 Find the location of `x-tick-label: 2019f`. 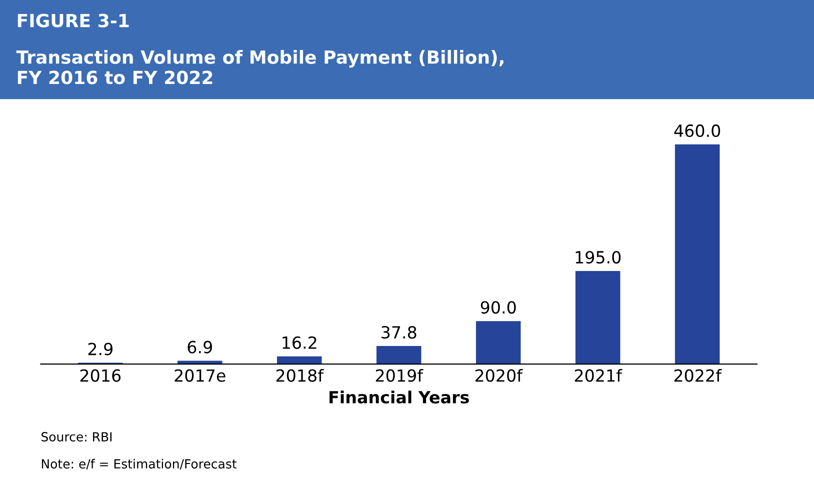

x-tick-label: 2019f is located at coordinates (400, 375).